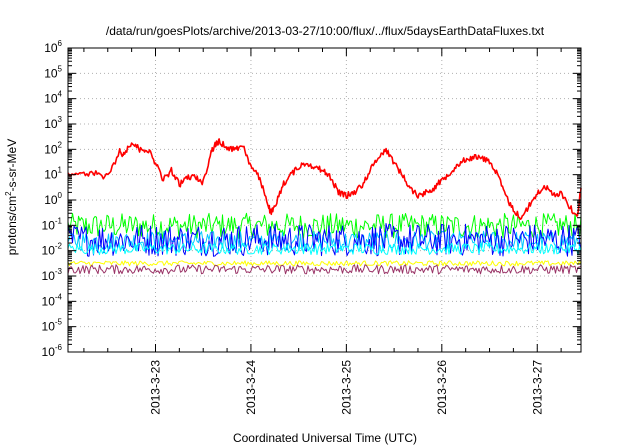 The image size is (640, 448). Describe the element at coordinates (52, 351) in the screenshot. I see `y-tick-label: 10⁻⁶` at that location.